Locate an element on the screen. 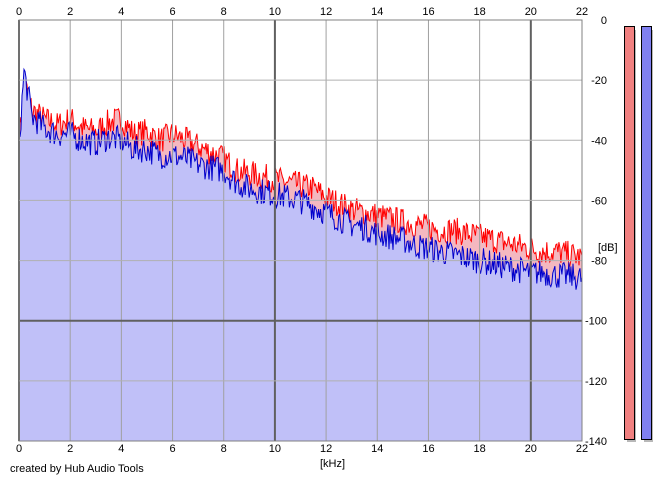  y-tick-label: -80 is located at coordinates (599, 262).